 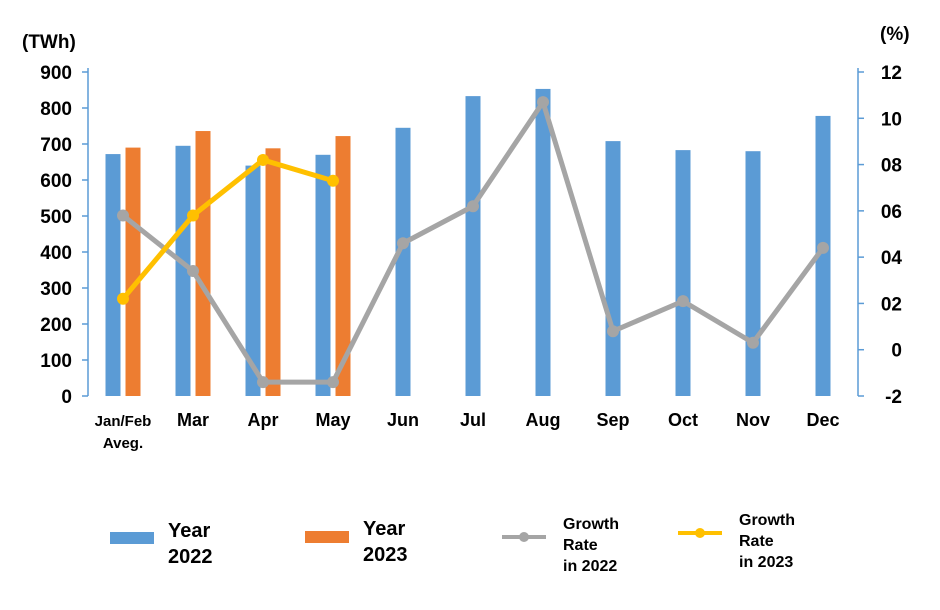 What do you see at coordinates (767, 520) in the screenshot?
I see `legend-label-growth-2023-line1: Growth` at bounding box center [767, 520].